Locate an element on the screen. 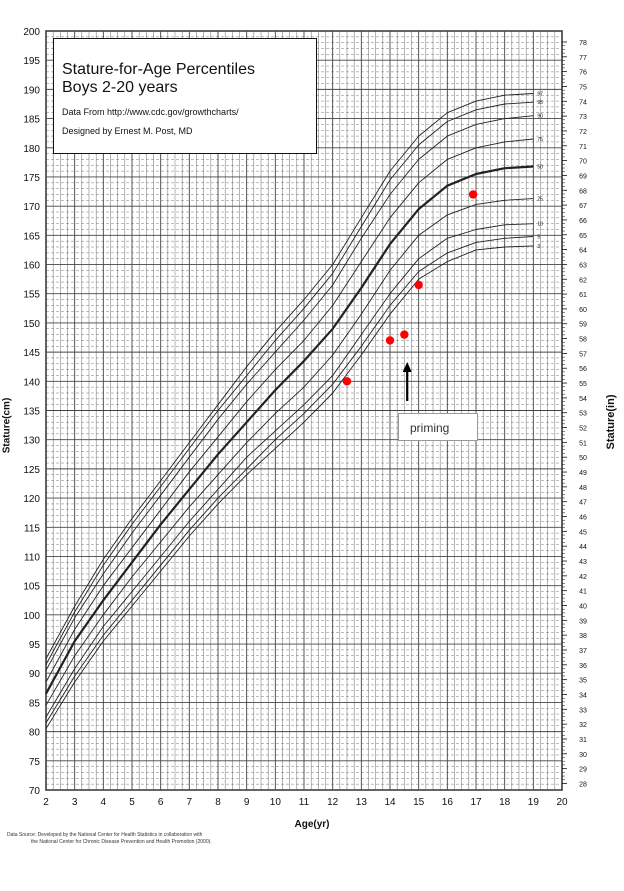 The width and height of the screenshot is (624, 891). y2-tick-label: 35 is located at coordinates (583, 681).